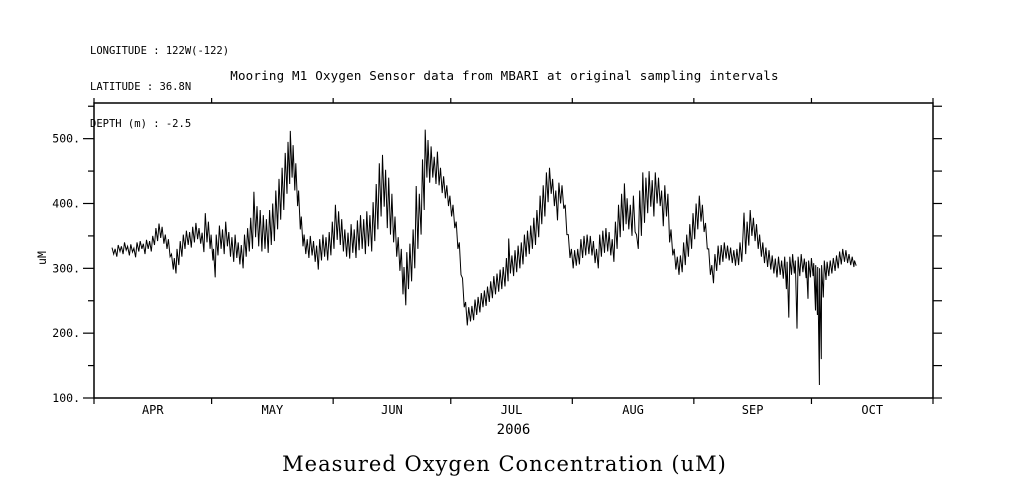  Describe the element at coordinates (512, 410) in the screenshot. I see `x-tick-label: JUL` at that location.